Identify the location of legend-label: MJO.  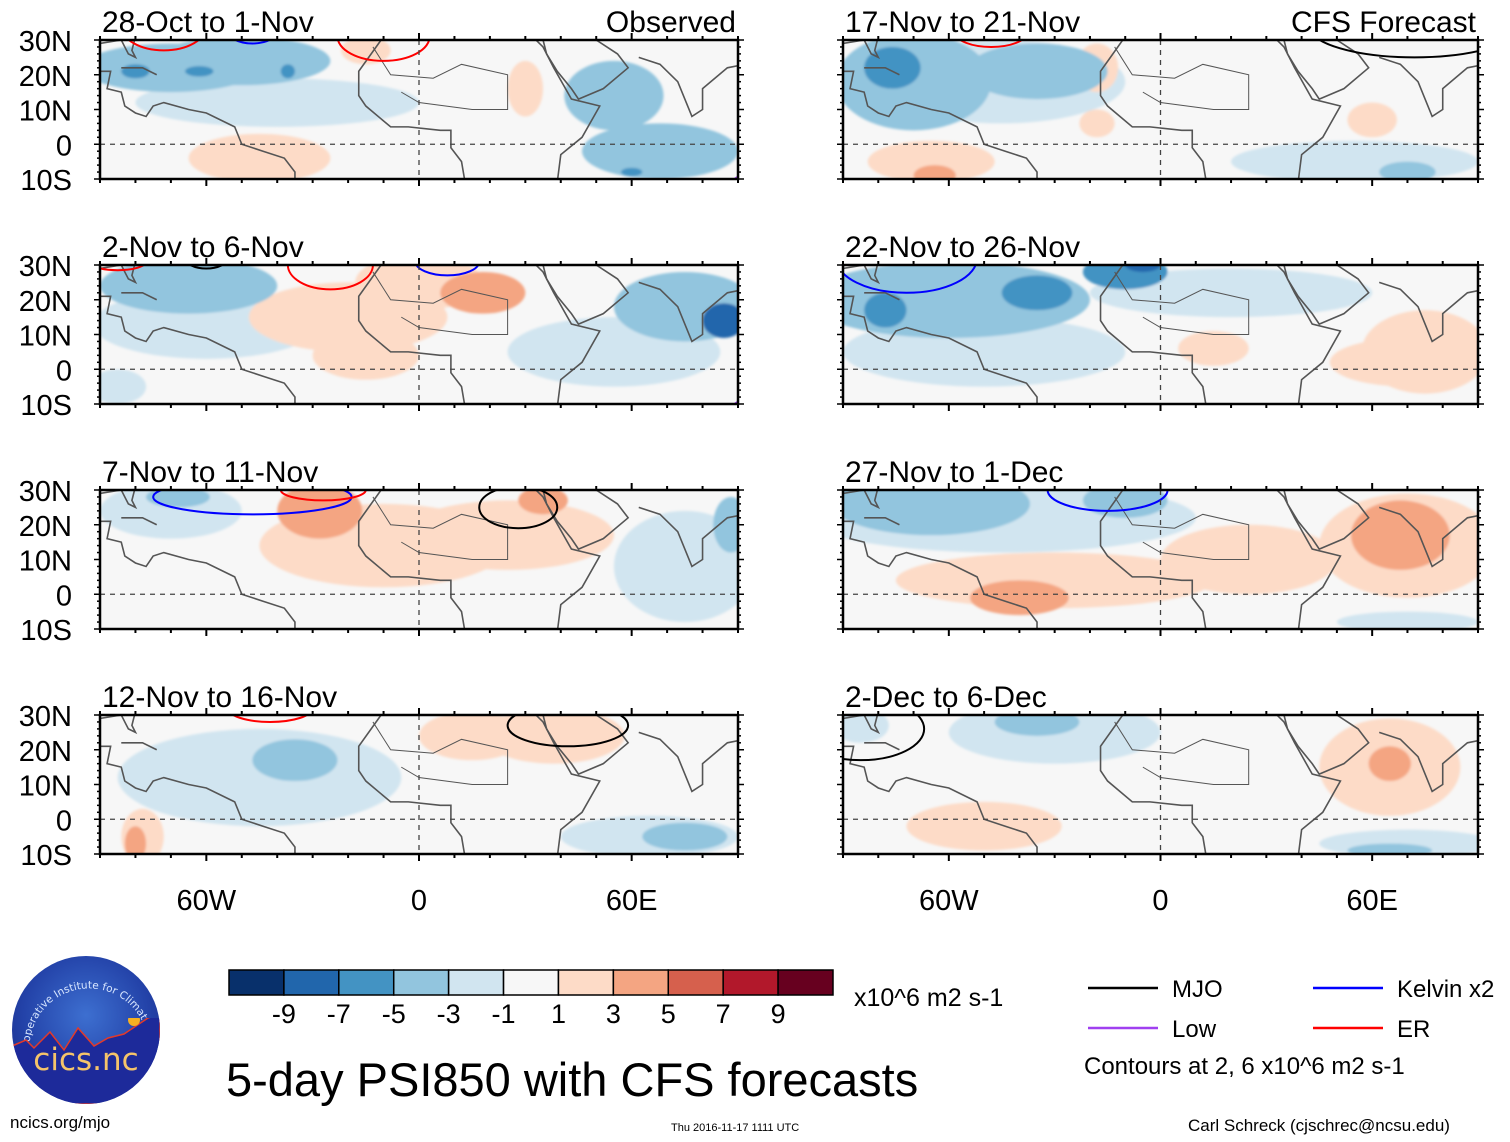
(1197, 989).